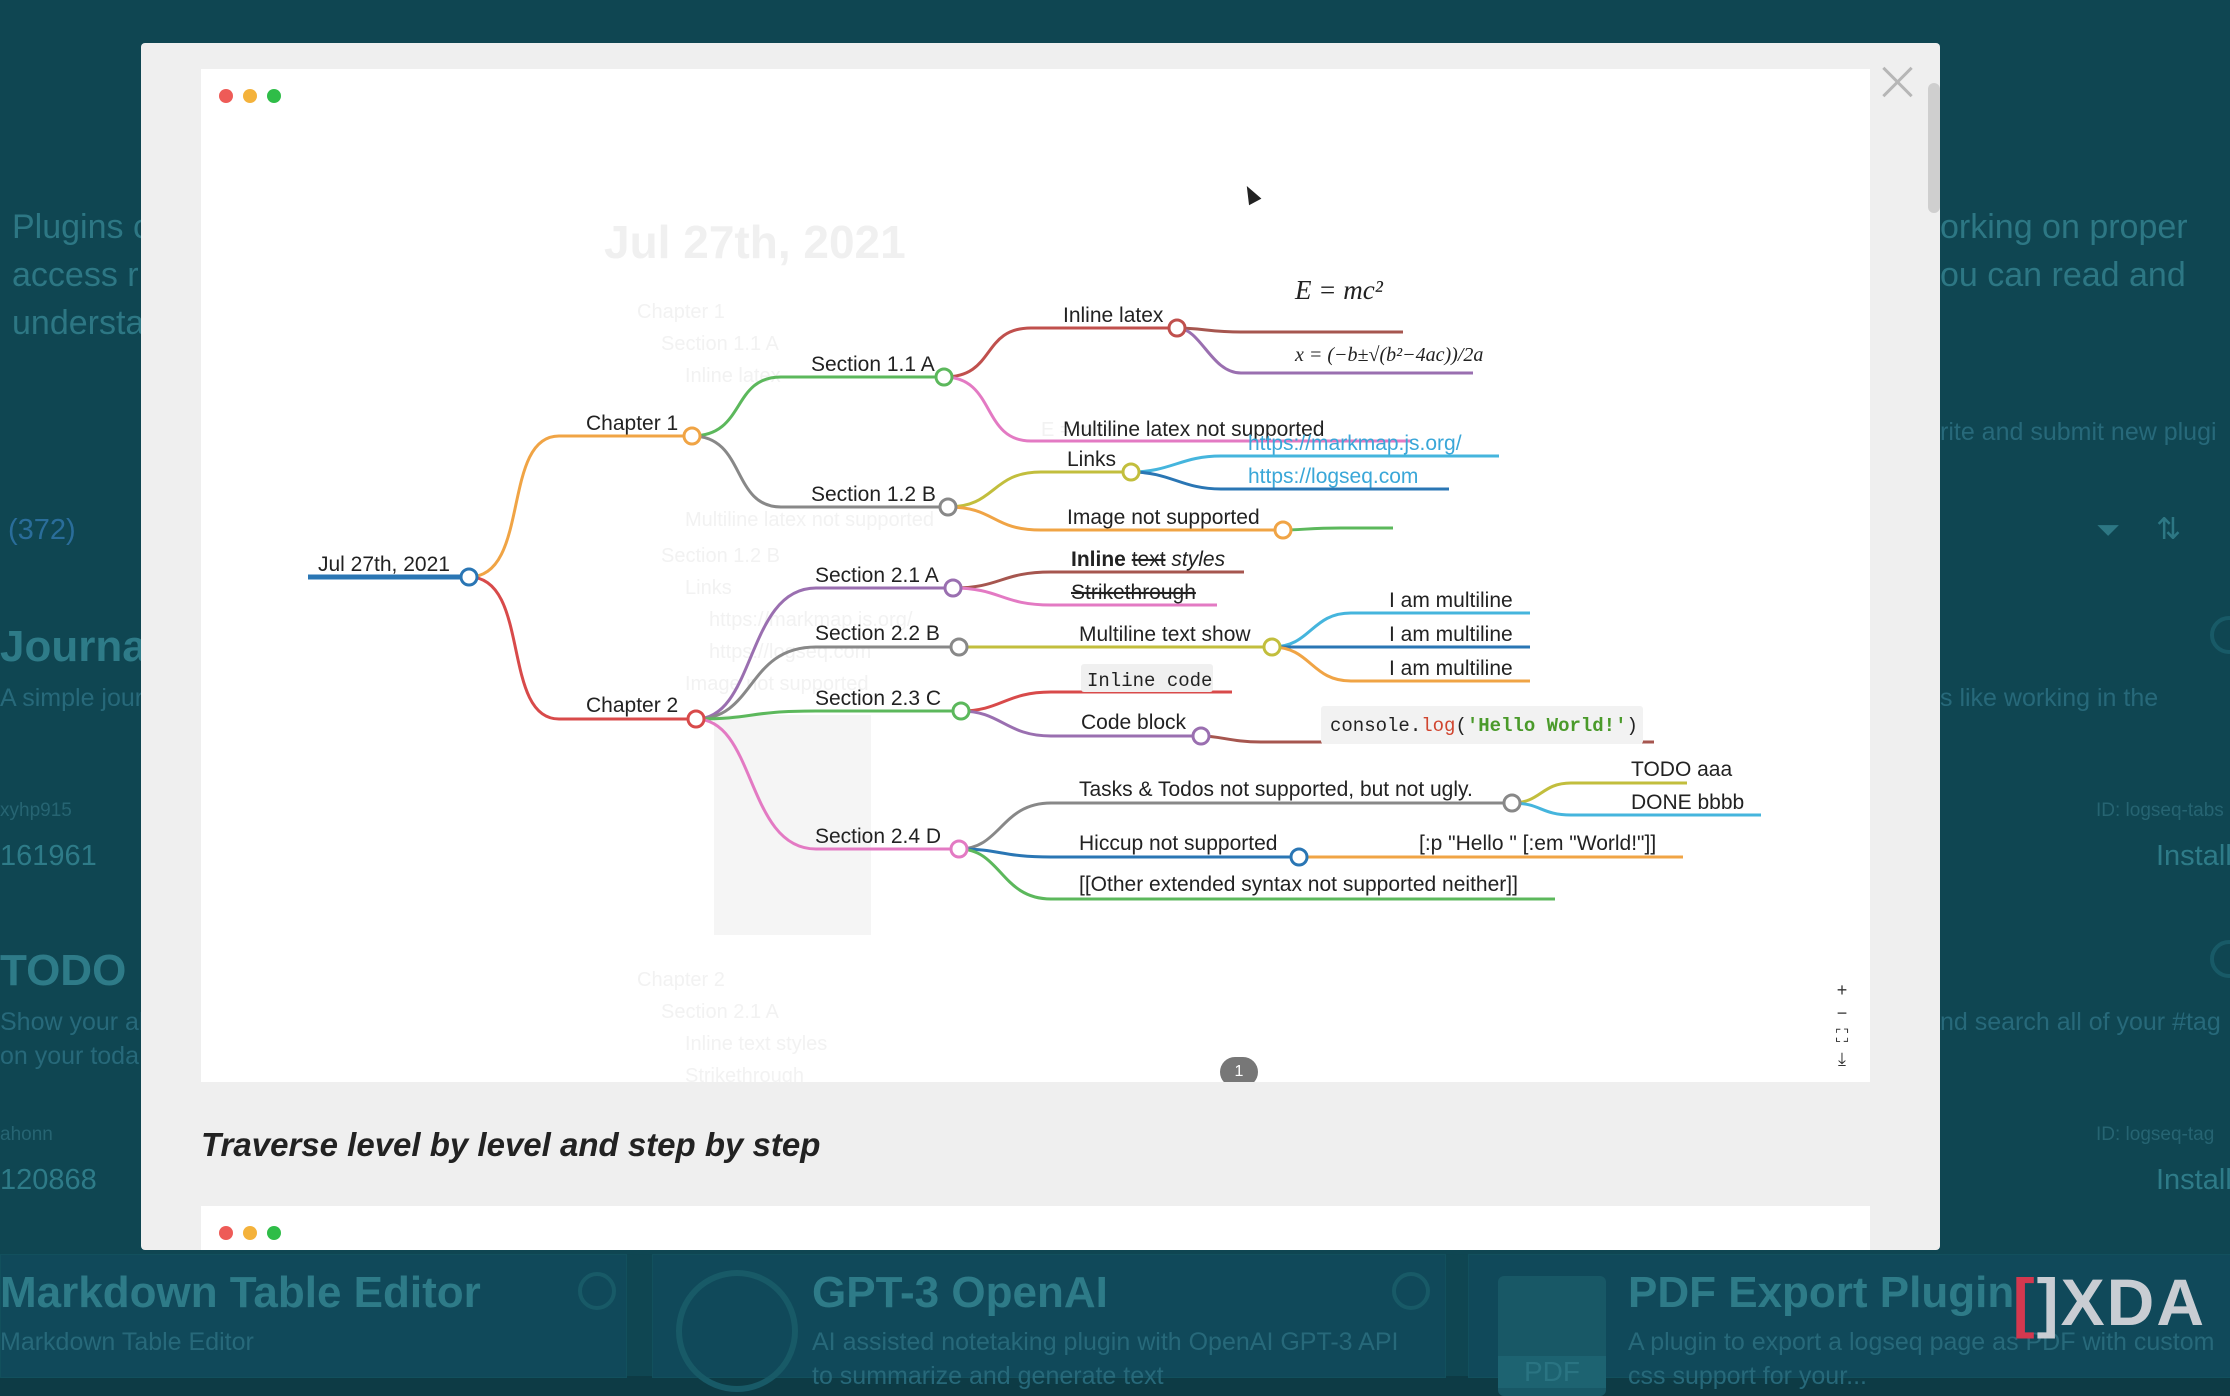  What do you see at coordinates (873, 494) in the screenshot?
I see `mindmap-node-label: Section 1.2 B` at bounding box center [873, 494].